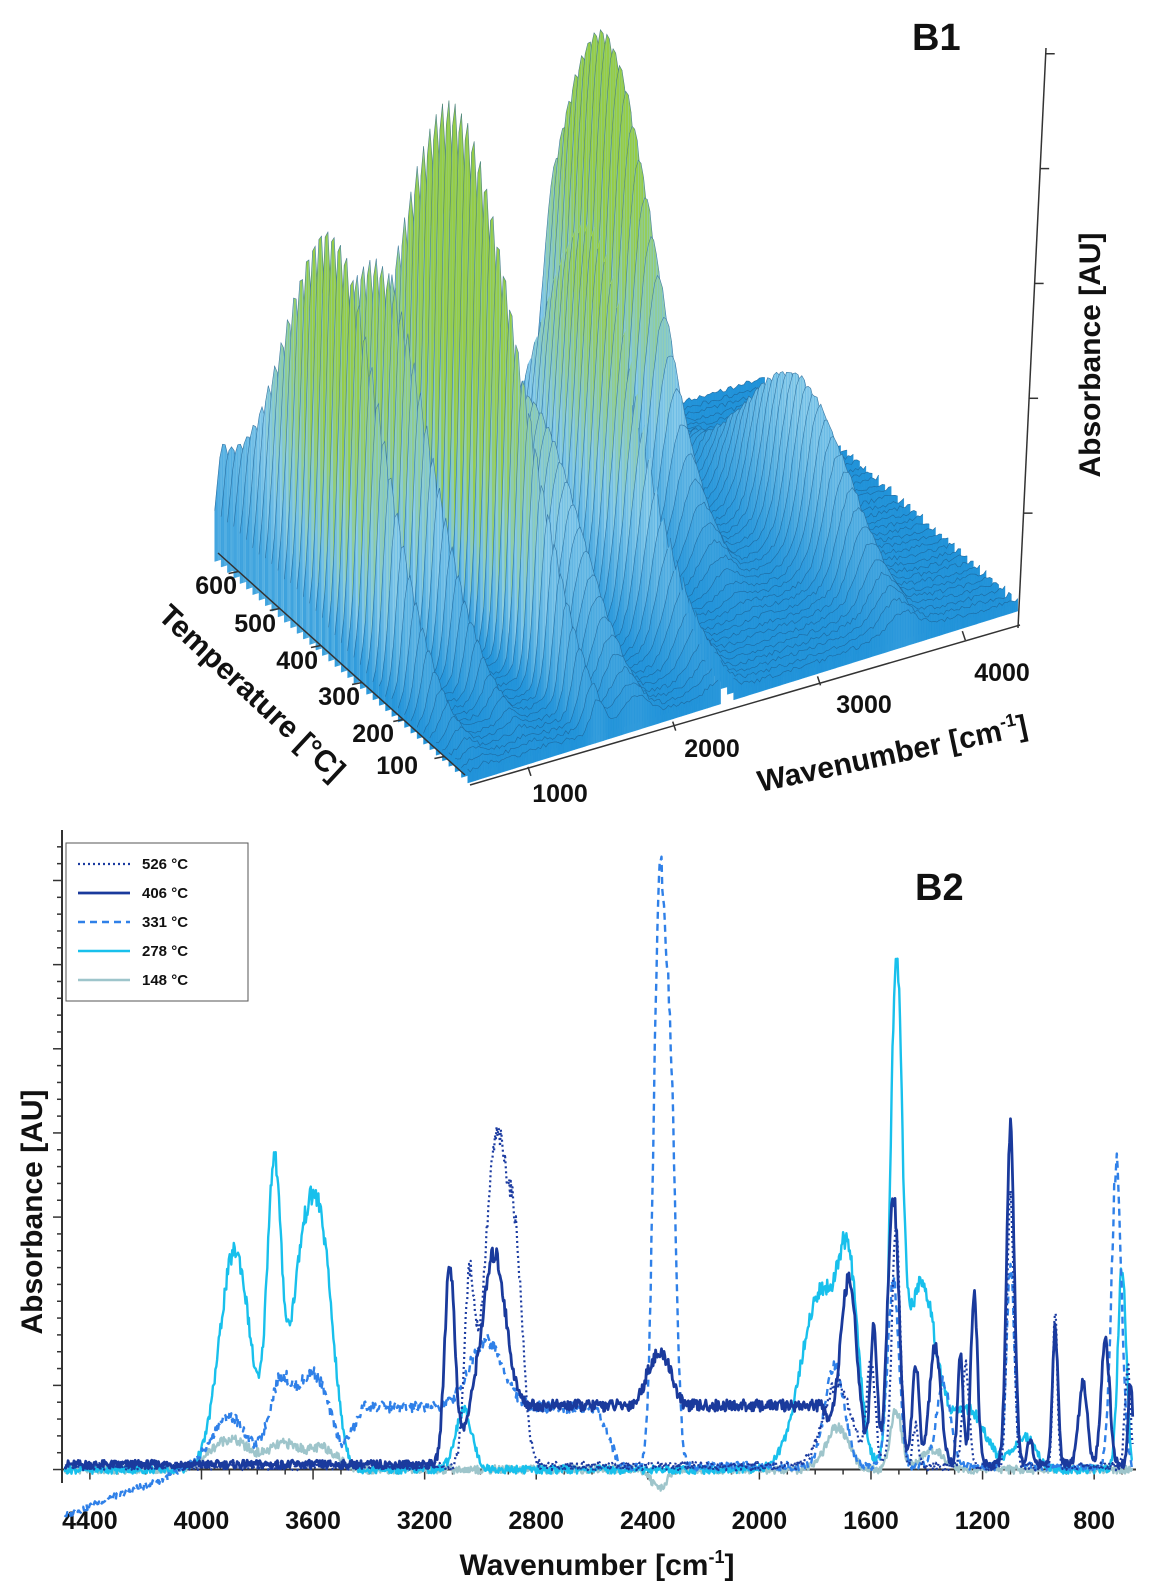 Image resolution: width=1154 pixels, height=1582 pixels. Describe the element at coordinates (1032, 338) in the screenshot. I see `b1-z-axis-line` at that location.